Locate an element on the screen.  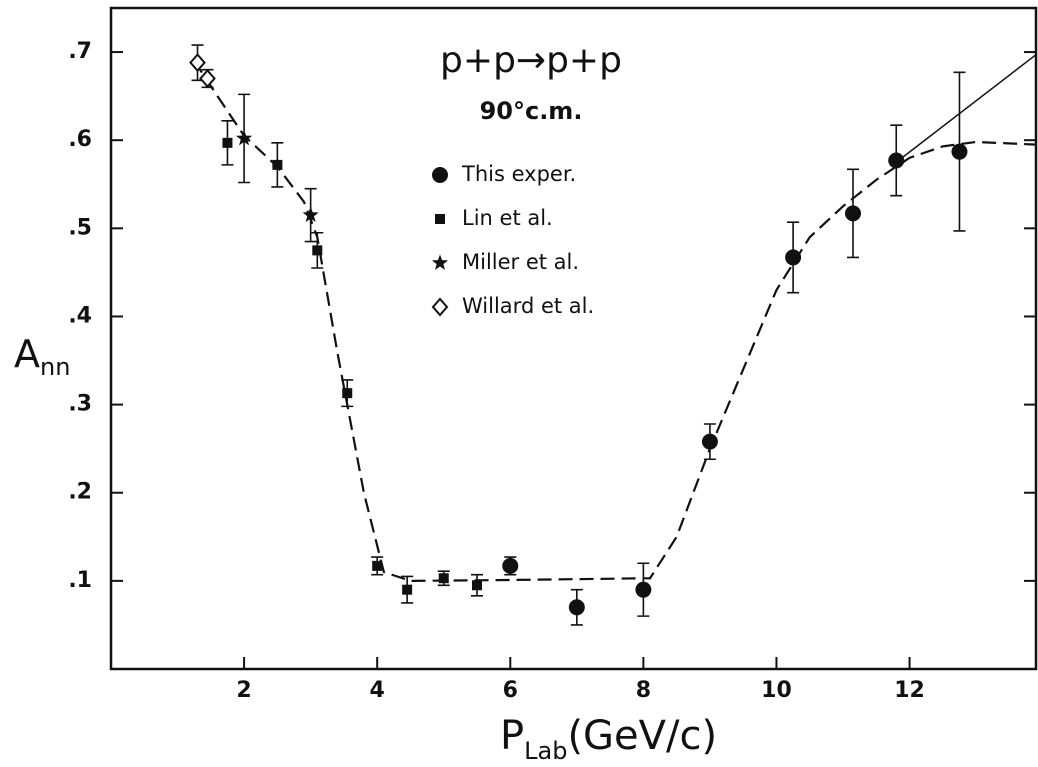
y-axis-label: Ann is located at coordinates (42, 357).